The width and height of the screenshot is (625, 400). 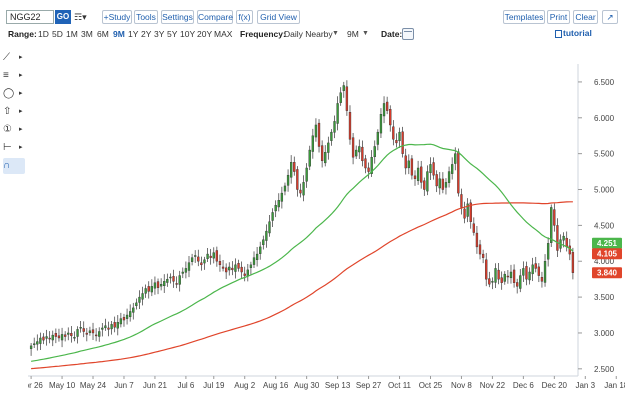 I want to click on print-button: Print, so click(x=558, y=17).